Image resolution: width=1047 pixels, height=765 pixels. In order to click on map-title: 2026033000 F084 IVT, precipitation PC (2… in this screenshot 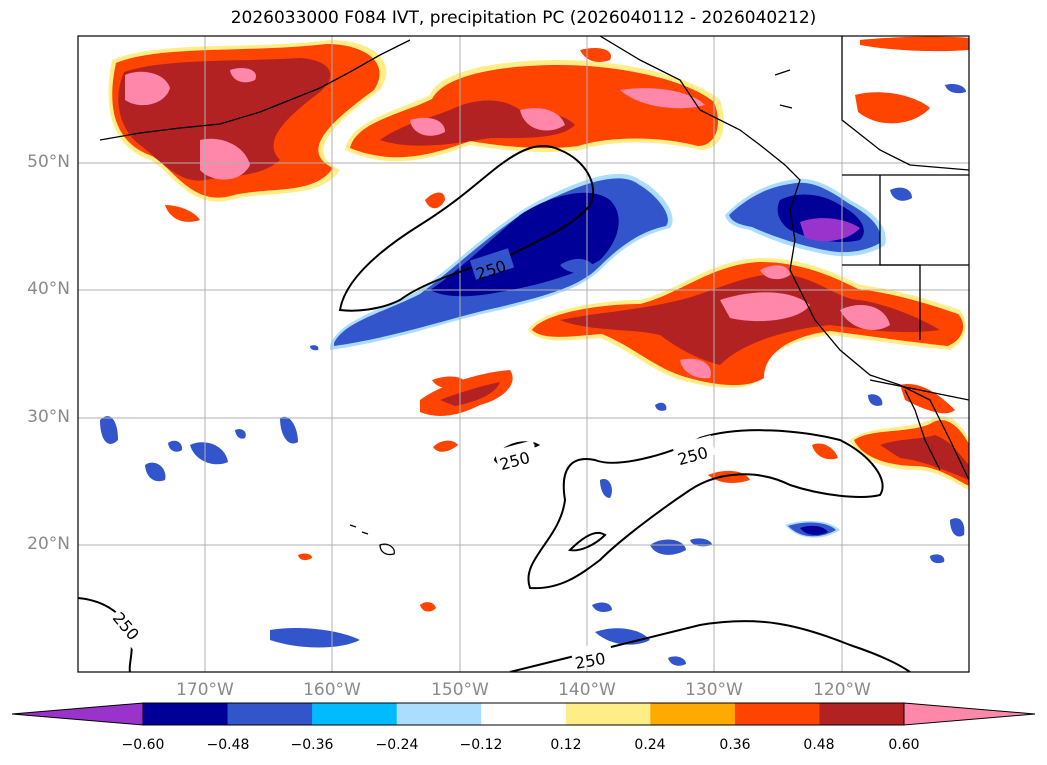, I will do `click(523, 18)`.